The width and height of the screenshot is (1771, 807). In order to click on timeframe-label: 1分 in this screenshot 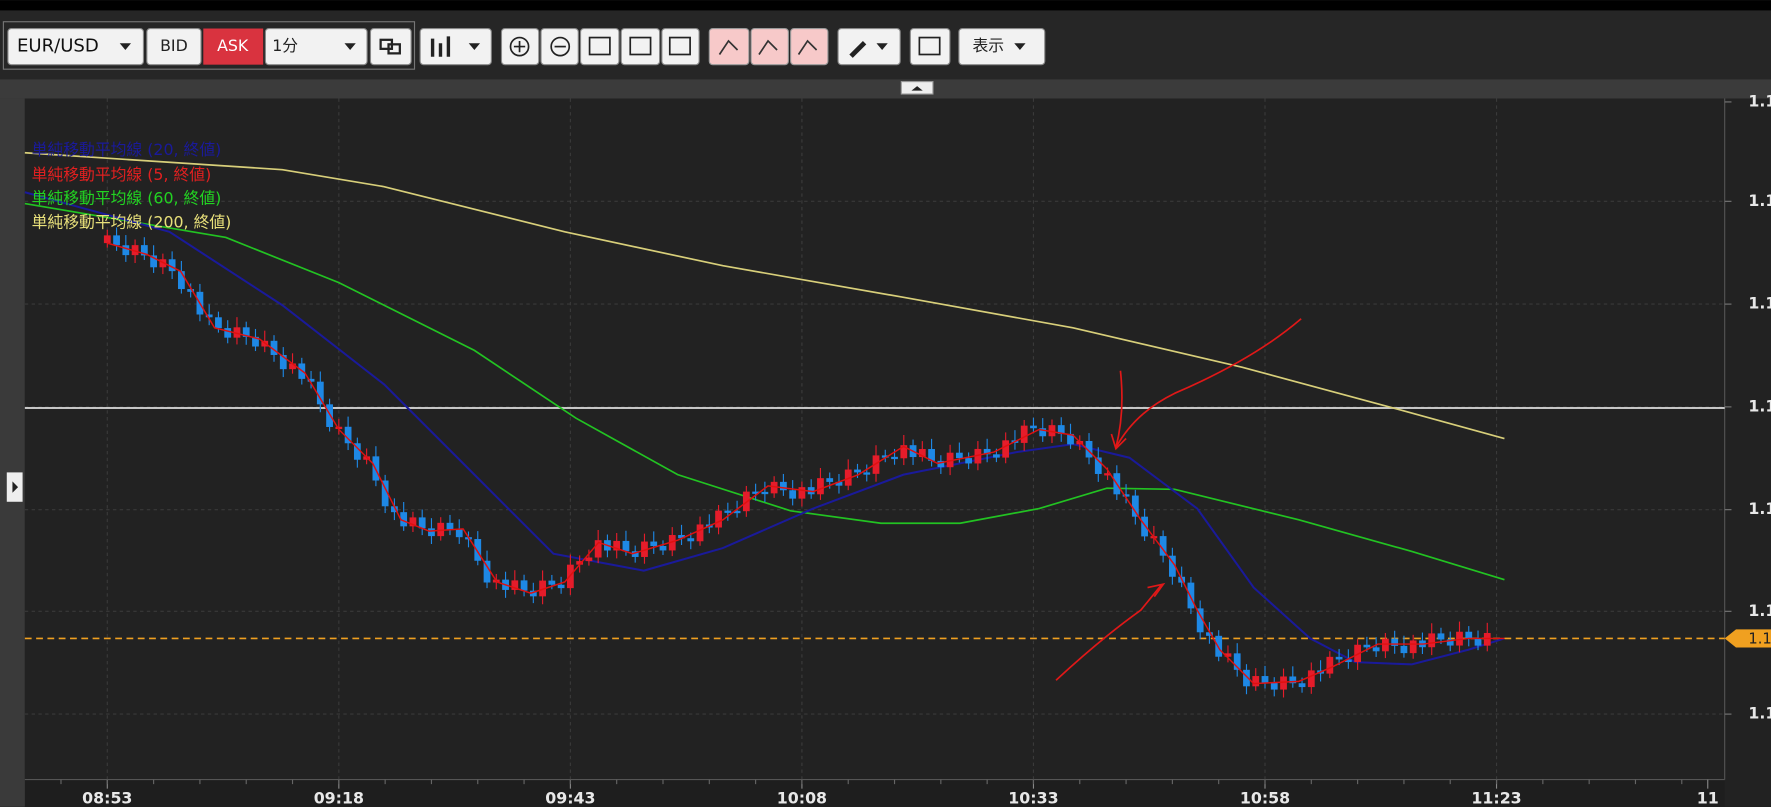, I will do `click(285, 45)`.